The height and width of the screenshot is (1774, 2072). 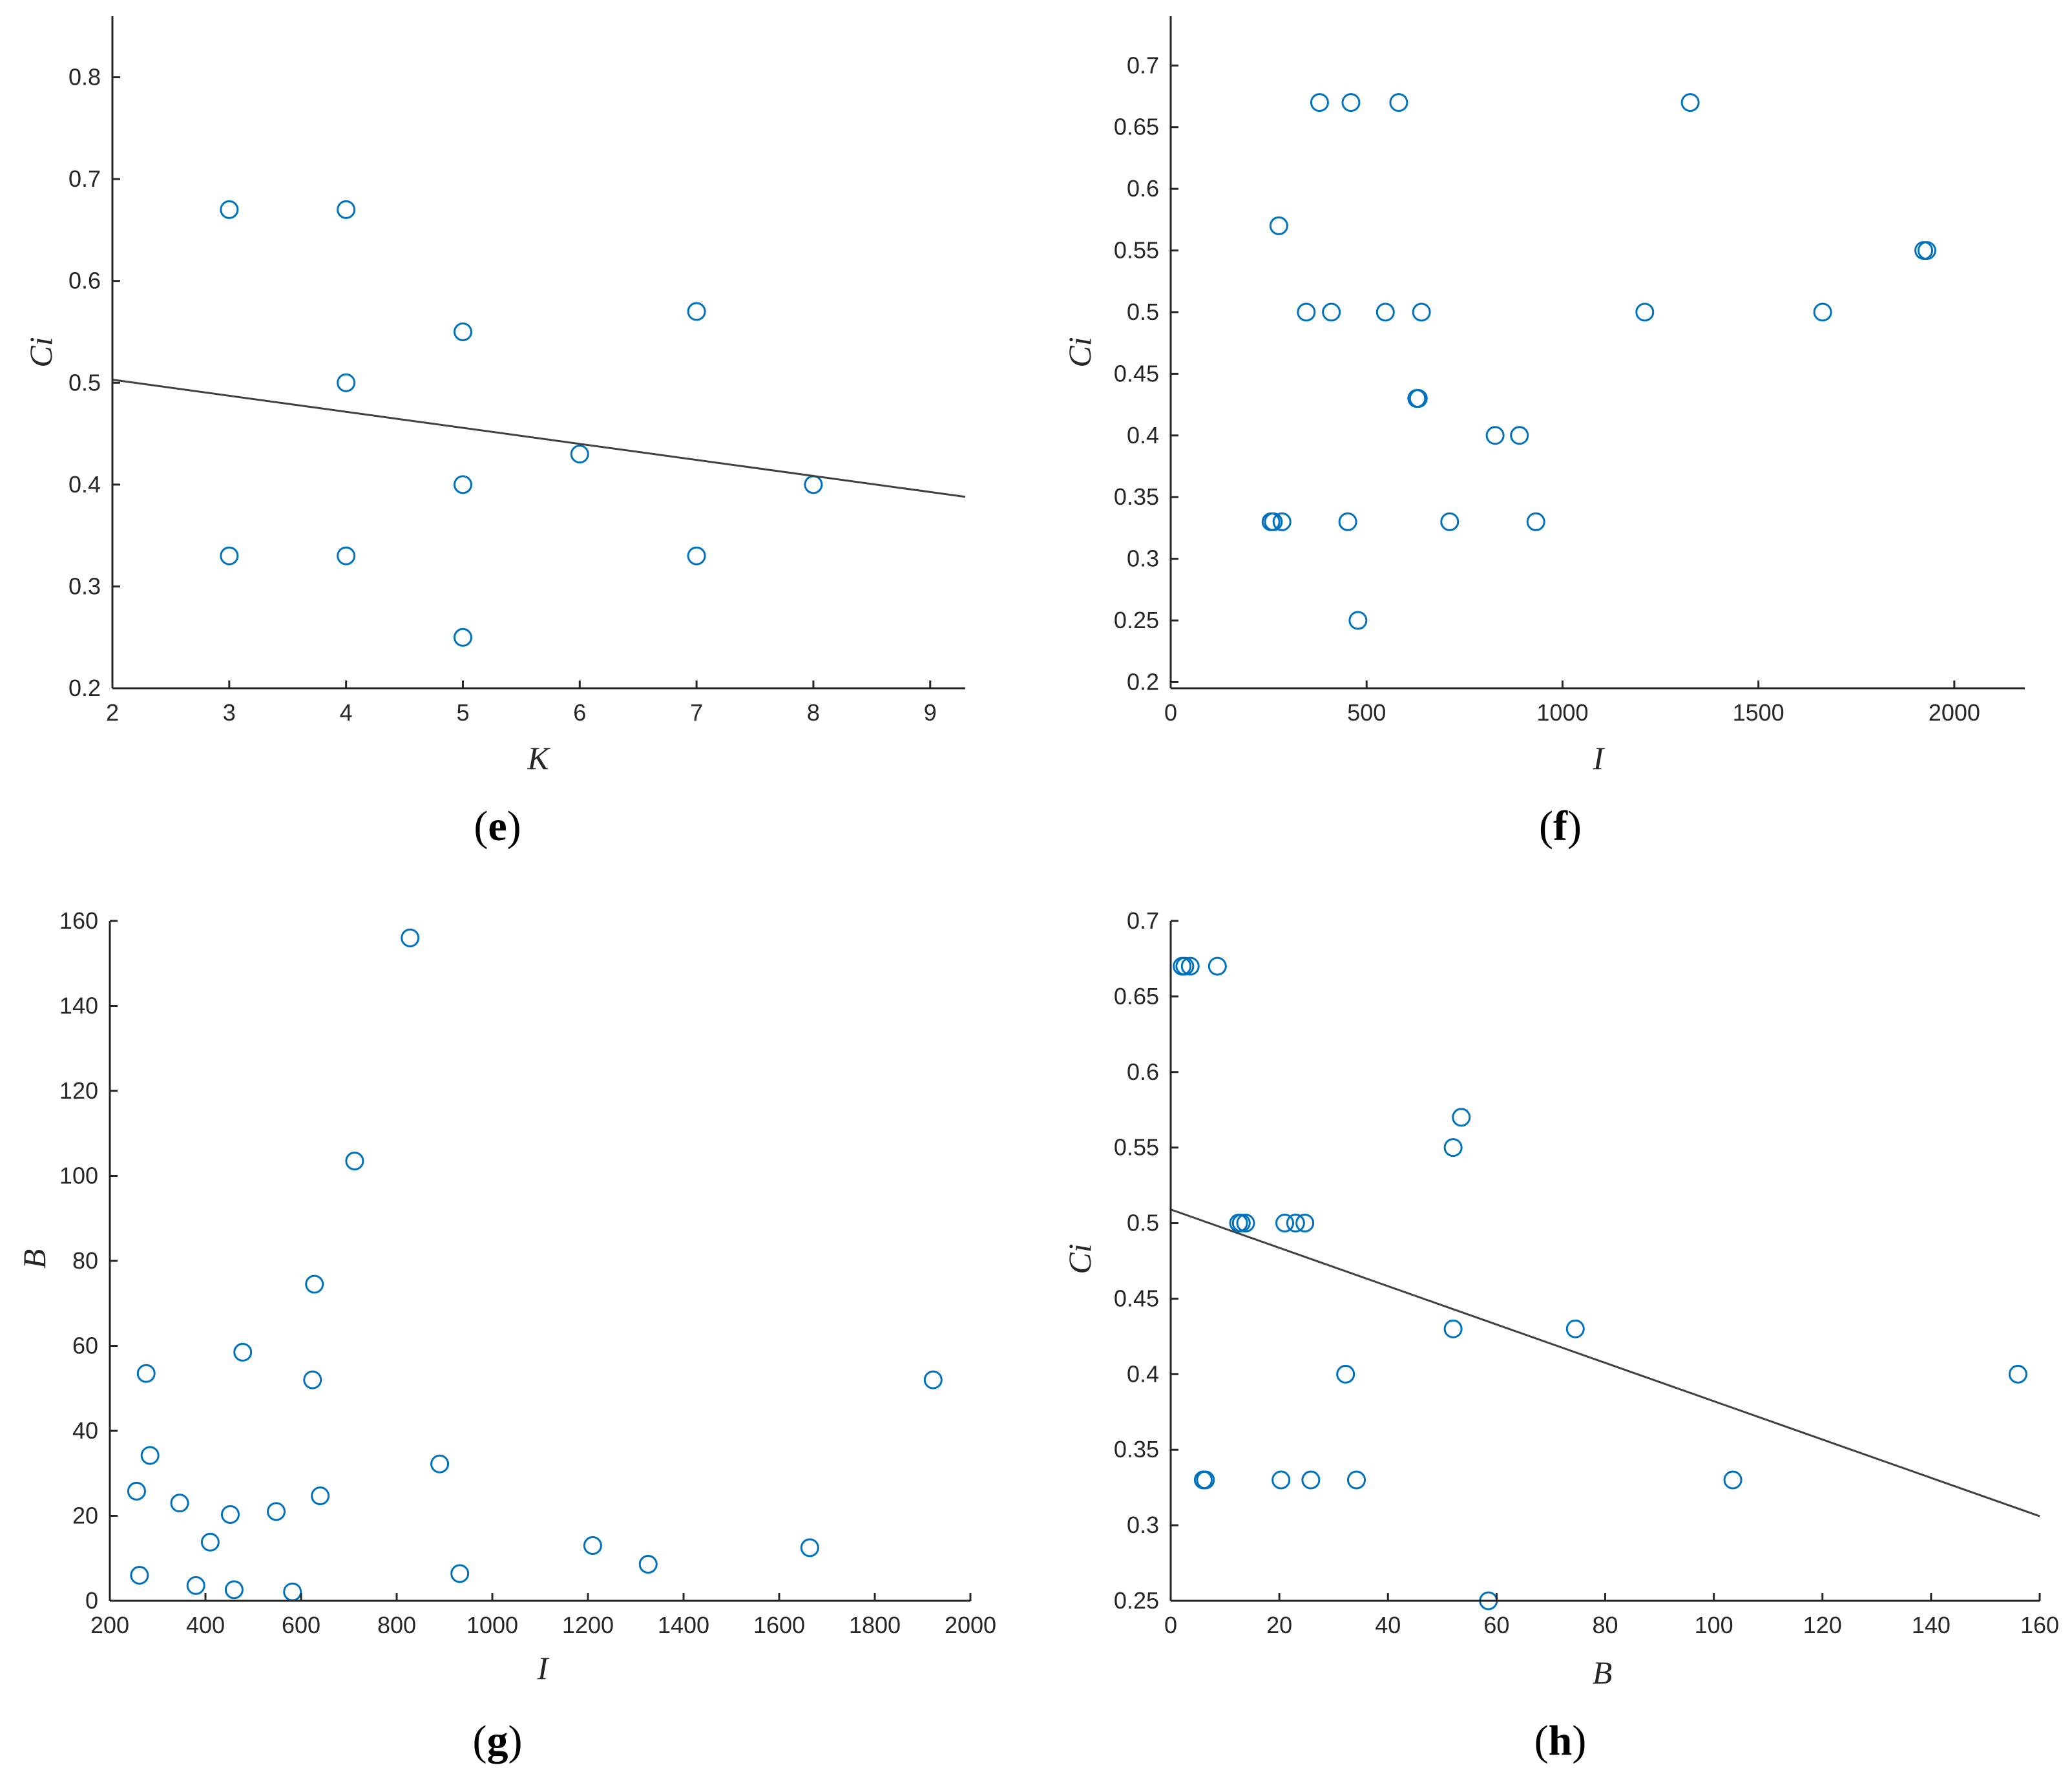 I want to click on panel-e-fit-line-group, so click(x=539, y=438).